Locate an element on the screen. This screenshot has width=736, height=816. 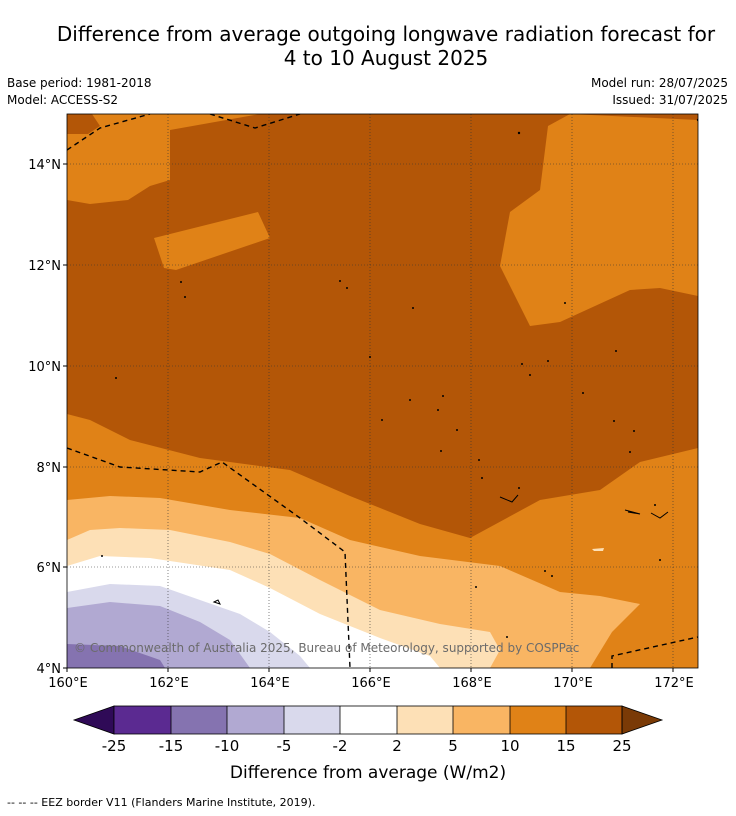
lon-label: 166°E is located at coordinates (371, 683).